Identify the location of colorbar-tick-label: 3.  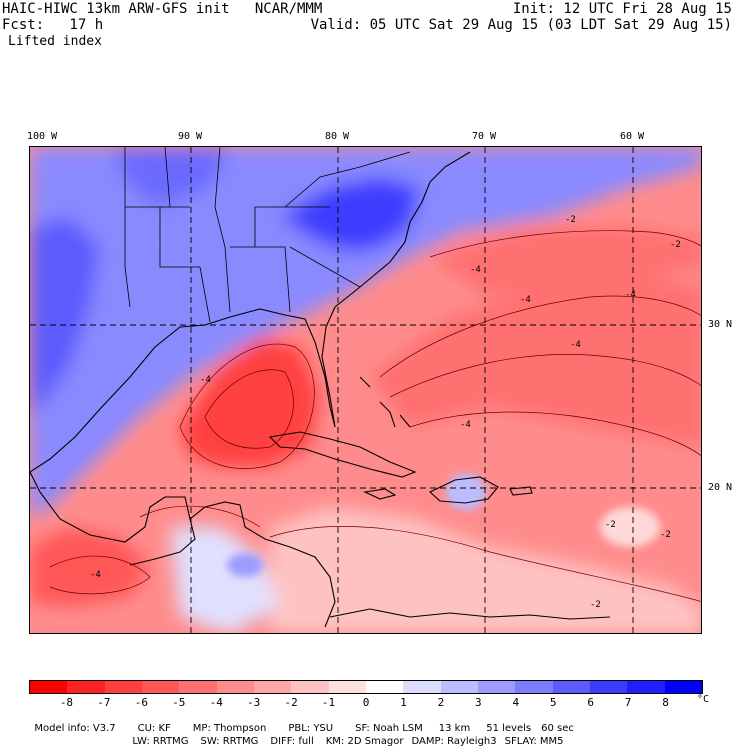
(478, 702).